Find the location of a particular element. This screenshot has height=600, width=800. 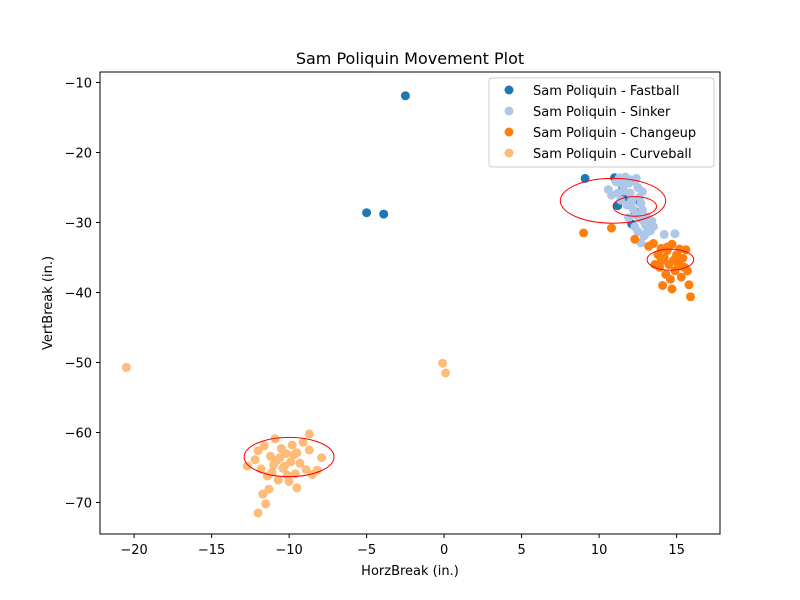

legend-box is located at coordinates (601, 122).